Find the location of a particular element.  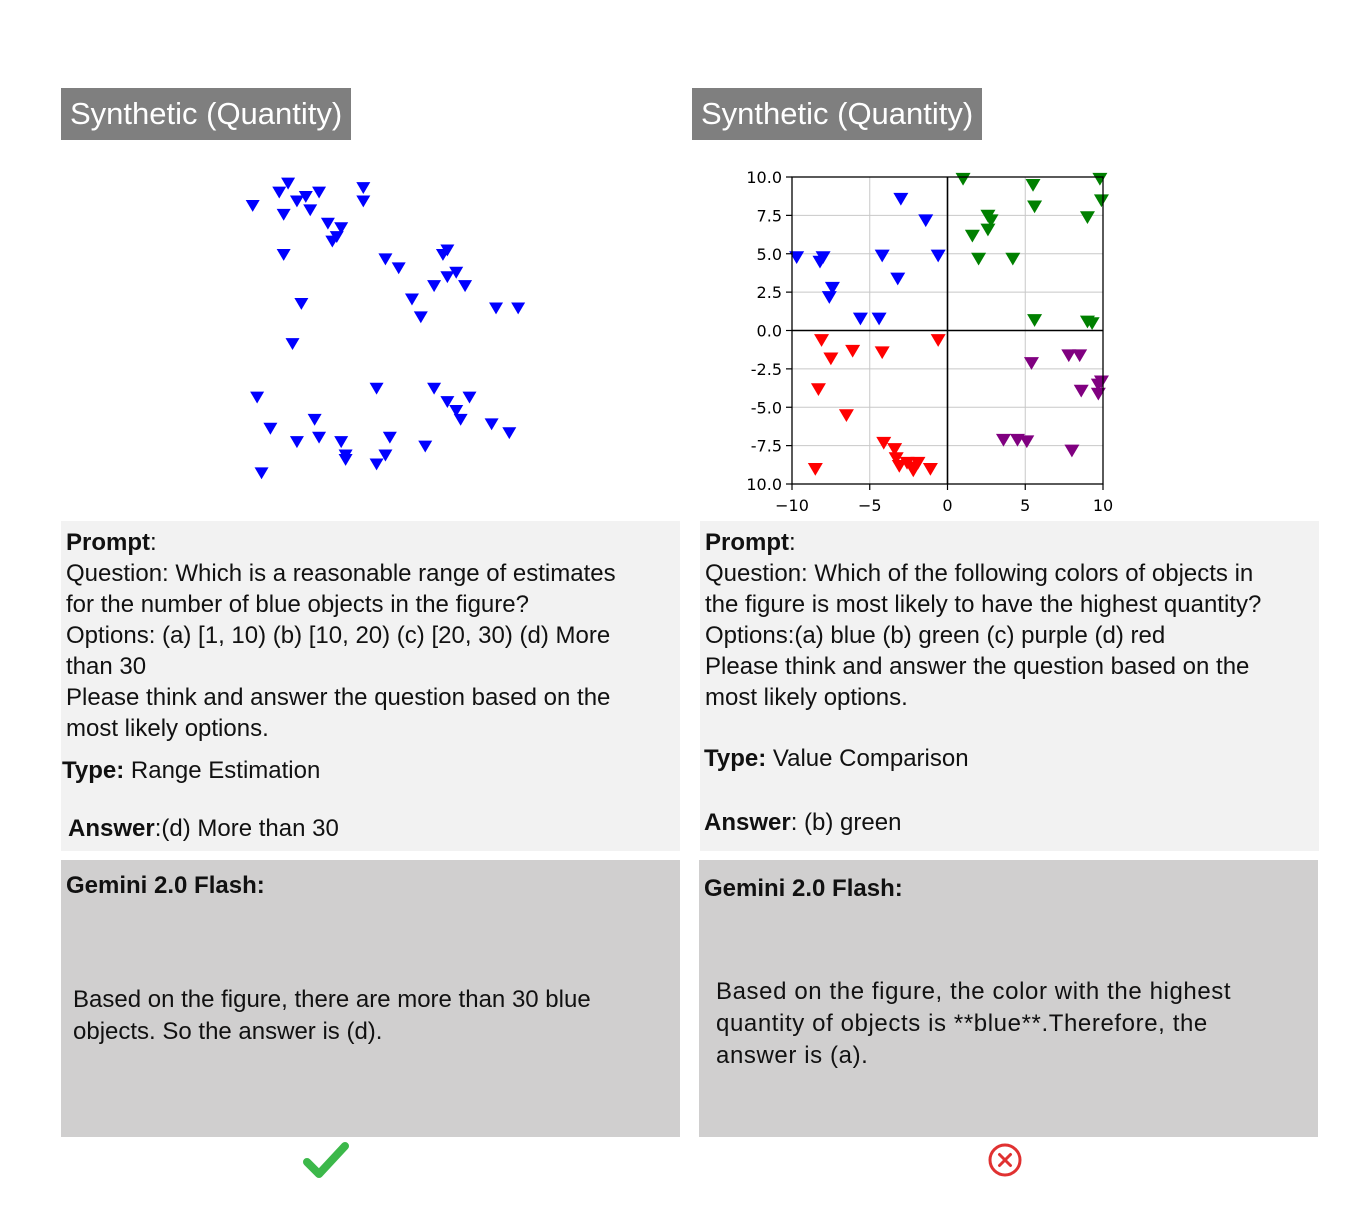

answer-value: : (b) green is located at coordinates (846, 822).